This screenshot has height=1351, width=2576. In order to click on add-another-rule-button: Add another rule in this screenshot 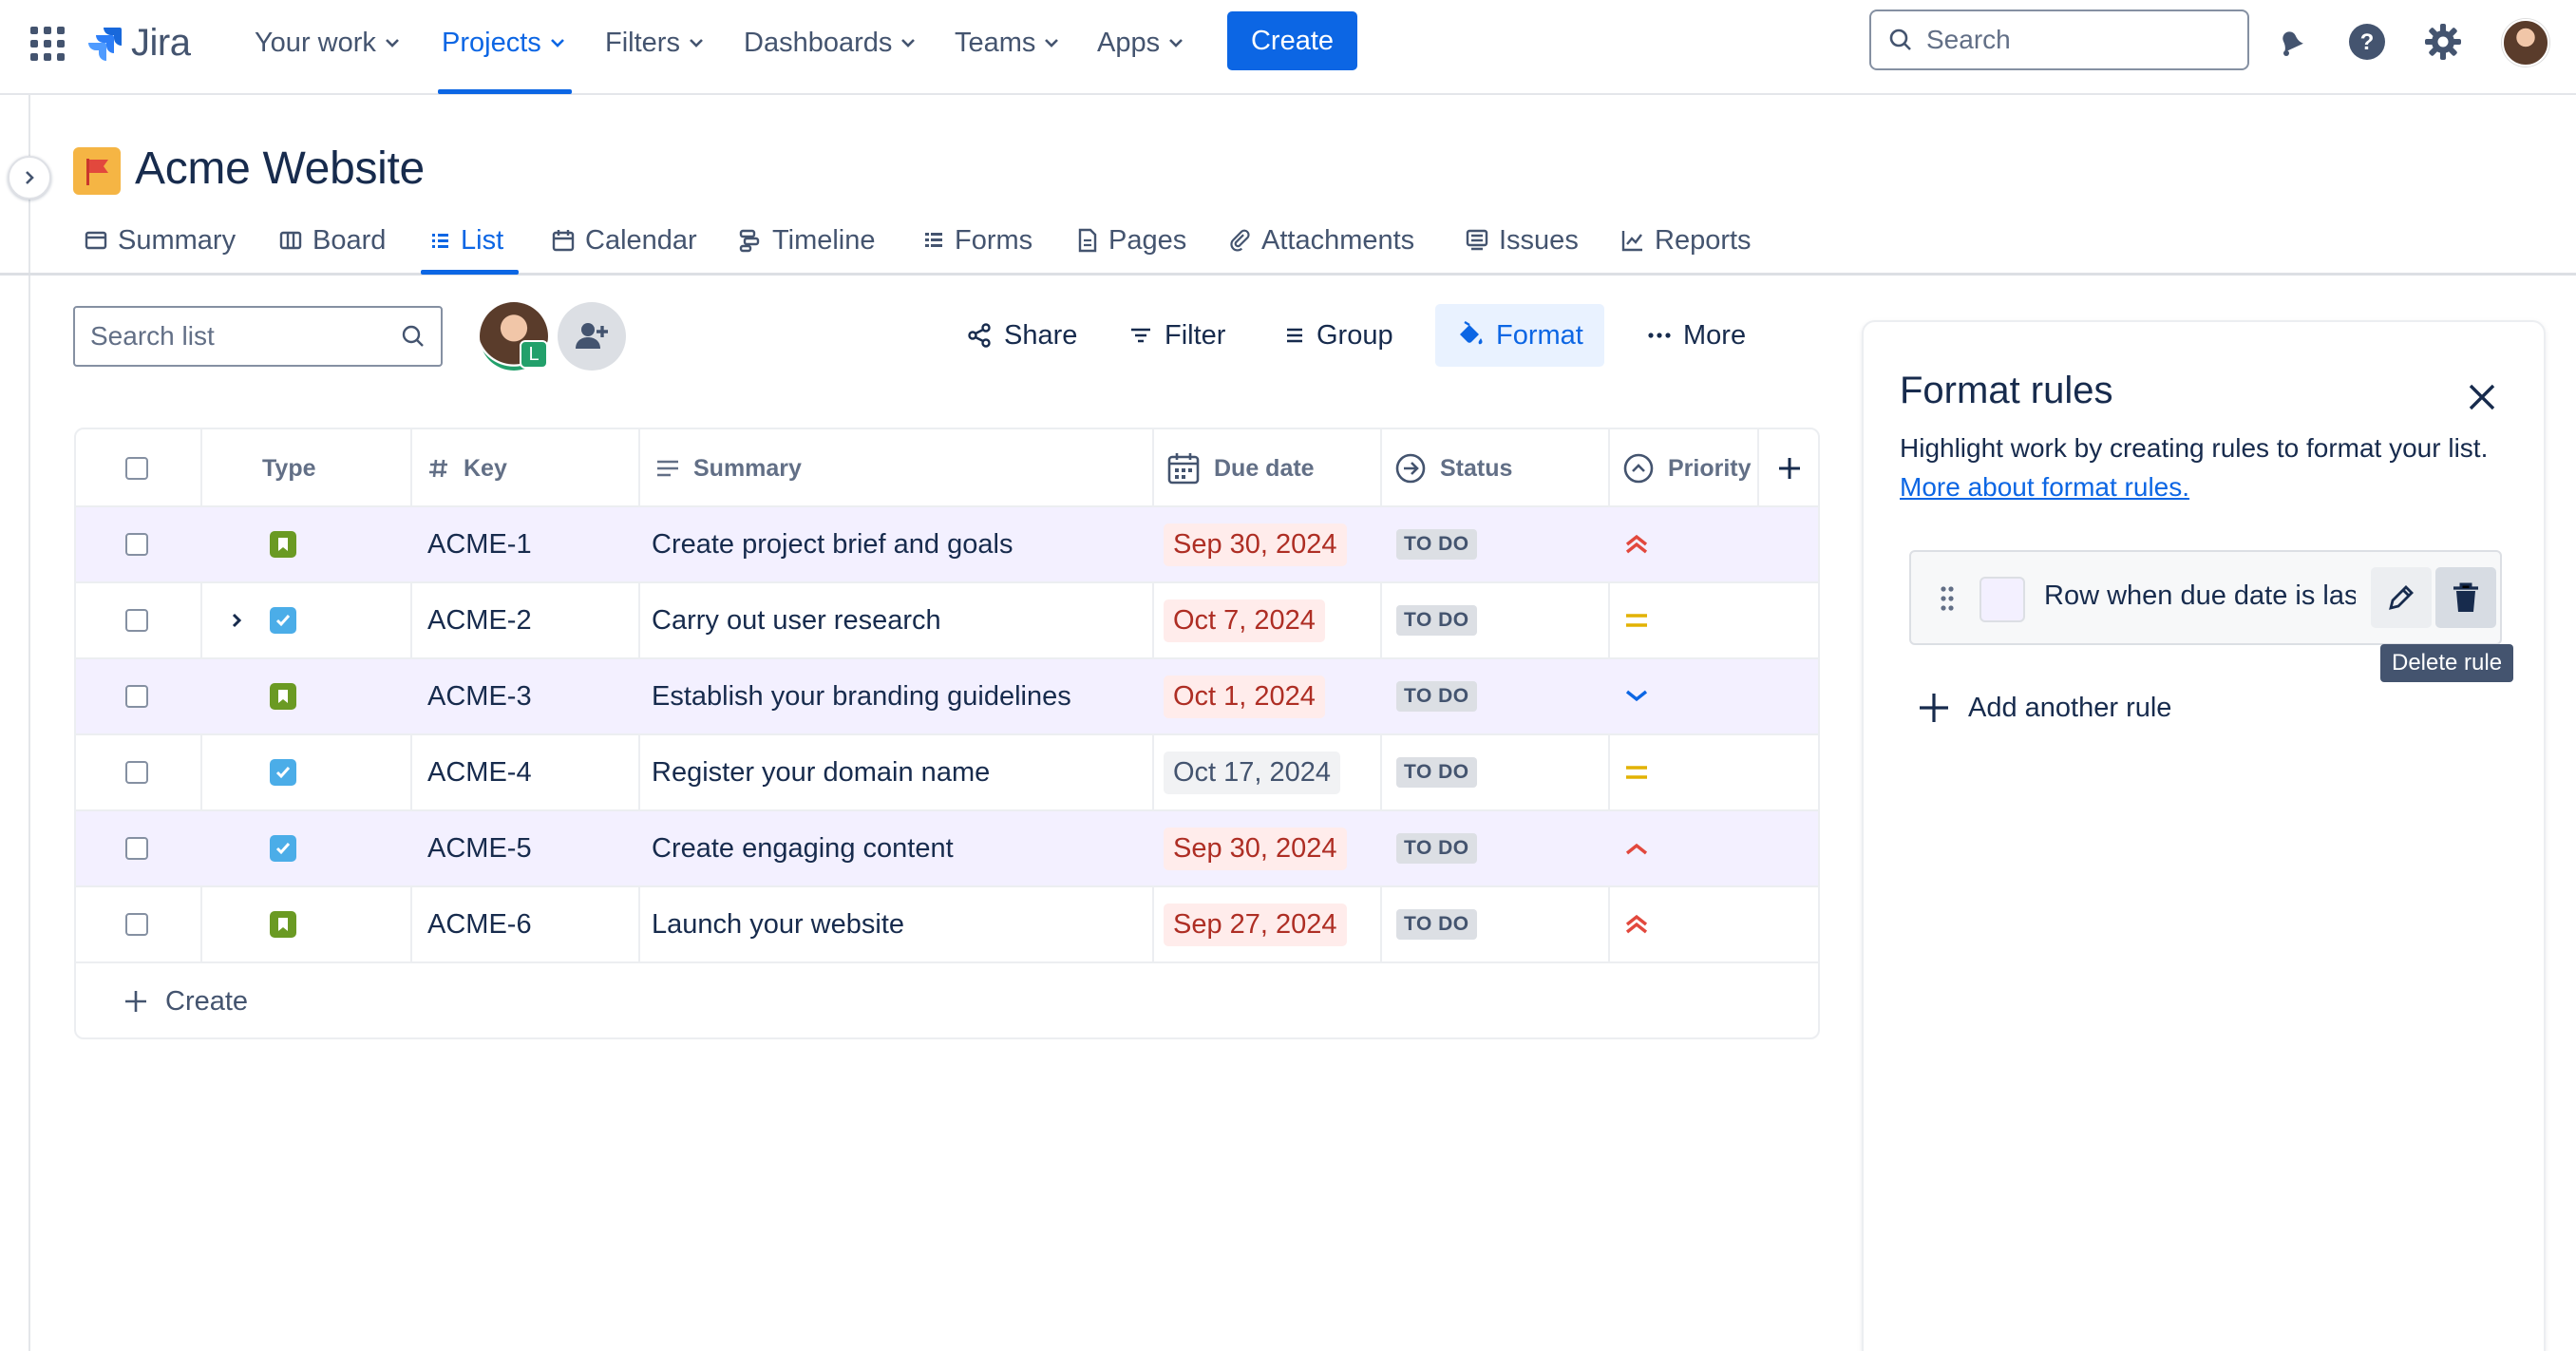, I will do `click(2044, 707)`.